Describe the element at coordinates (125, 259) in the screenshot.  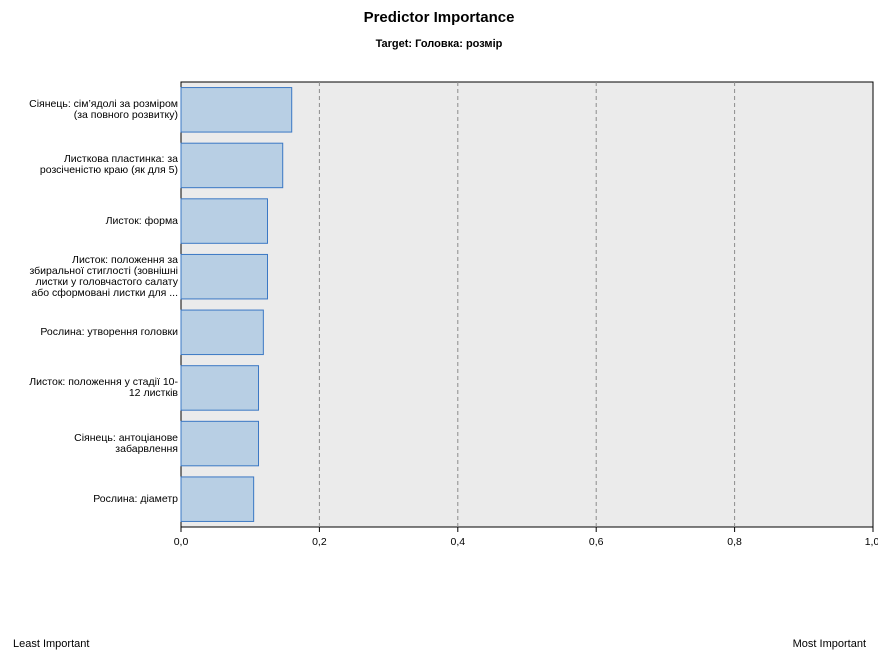
I see `category-label-line: Листок: положення за` at that location.